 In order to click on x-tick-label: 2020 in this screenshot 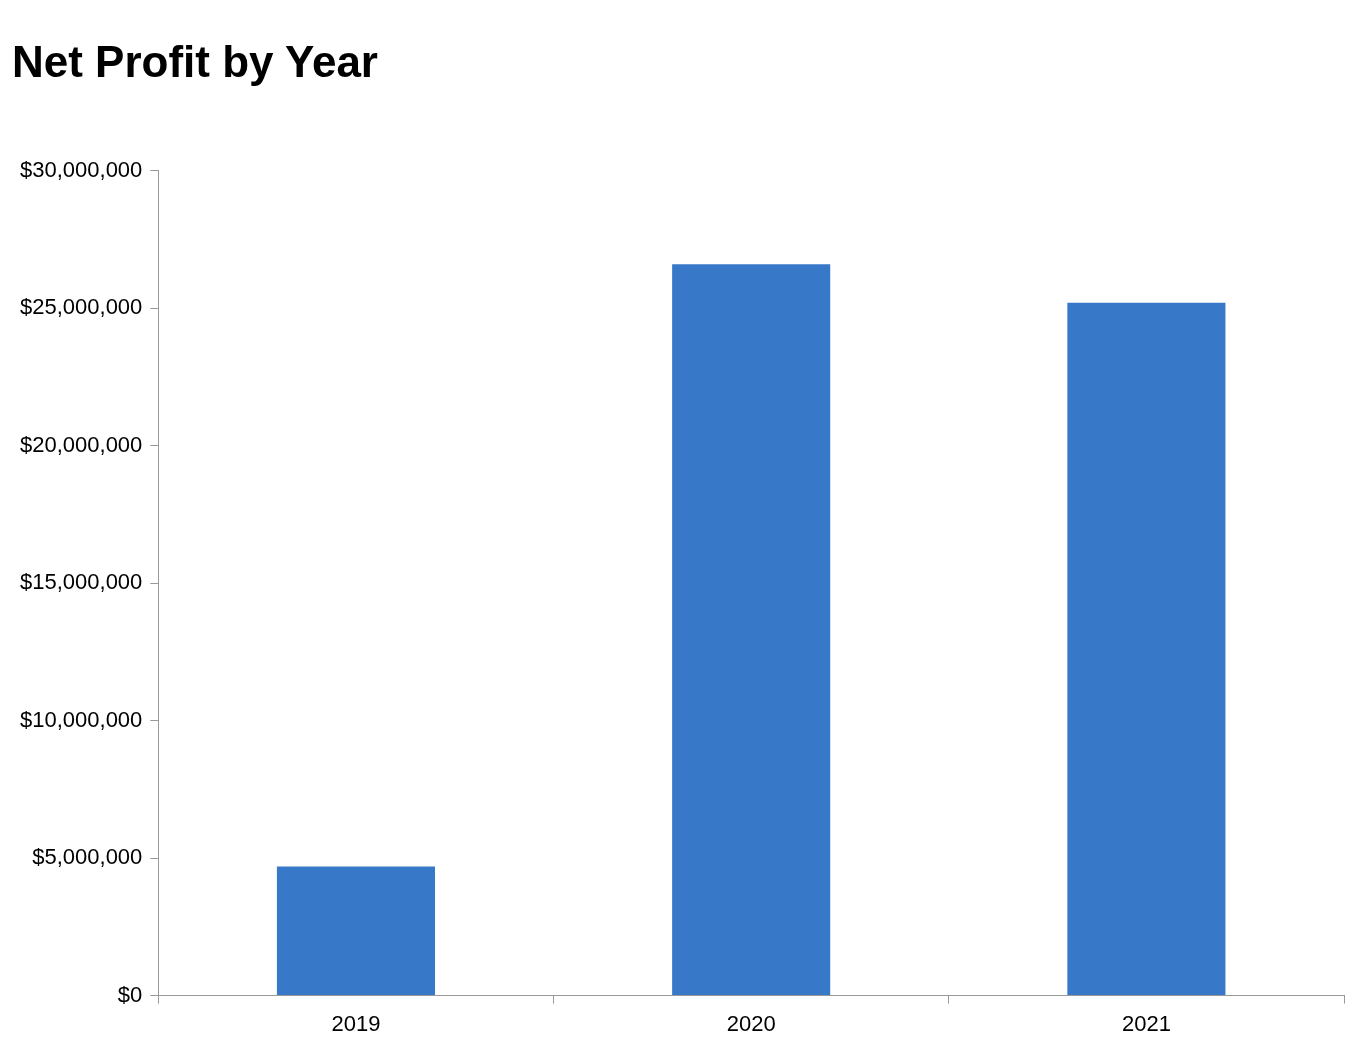, I will do `click(751, 1023)`.